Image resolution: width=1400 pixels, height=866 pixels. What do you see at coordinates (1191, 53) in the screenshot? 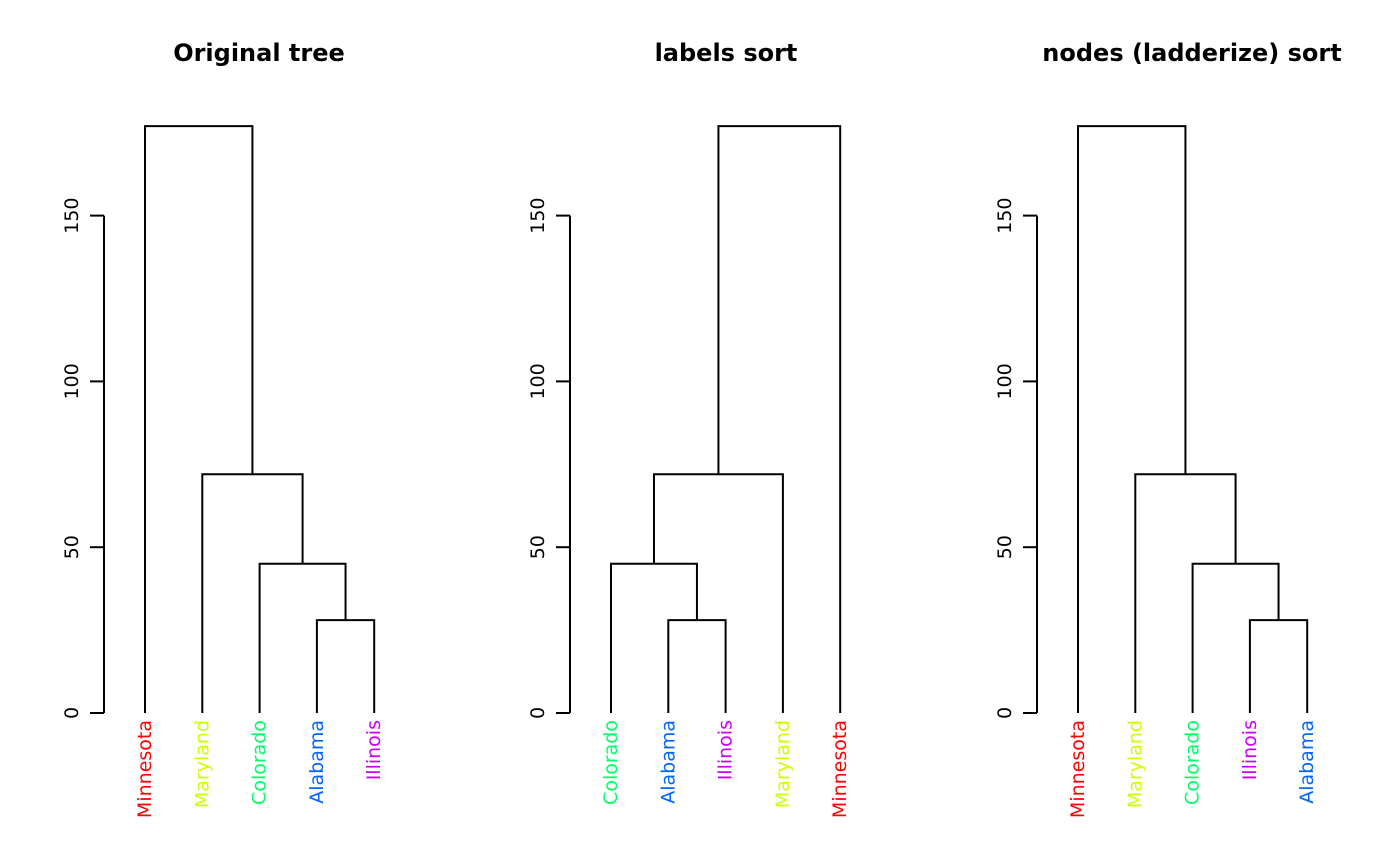
I see `panel-title: nodes (ladderize) sort` at bounding box center [1191, 53].